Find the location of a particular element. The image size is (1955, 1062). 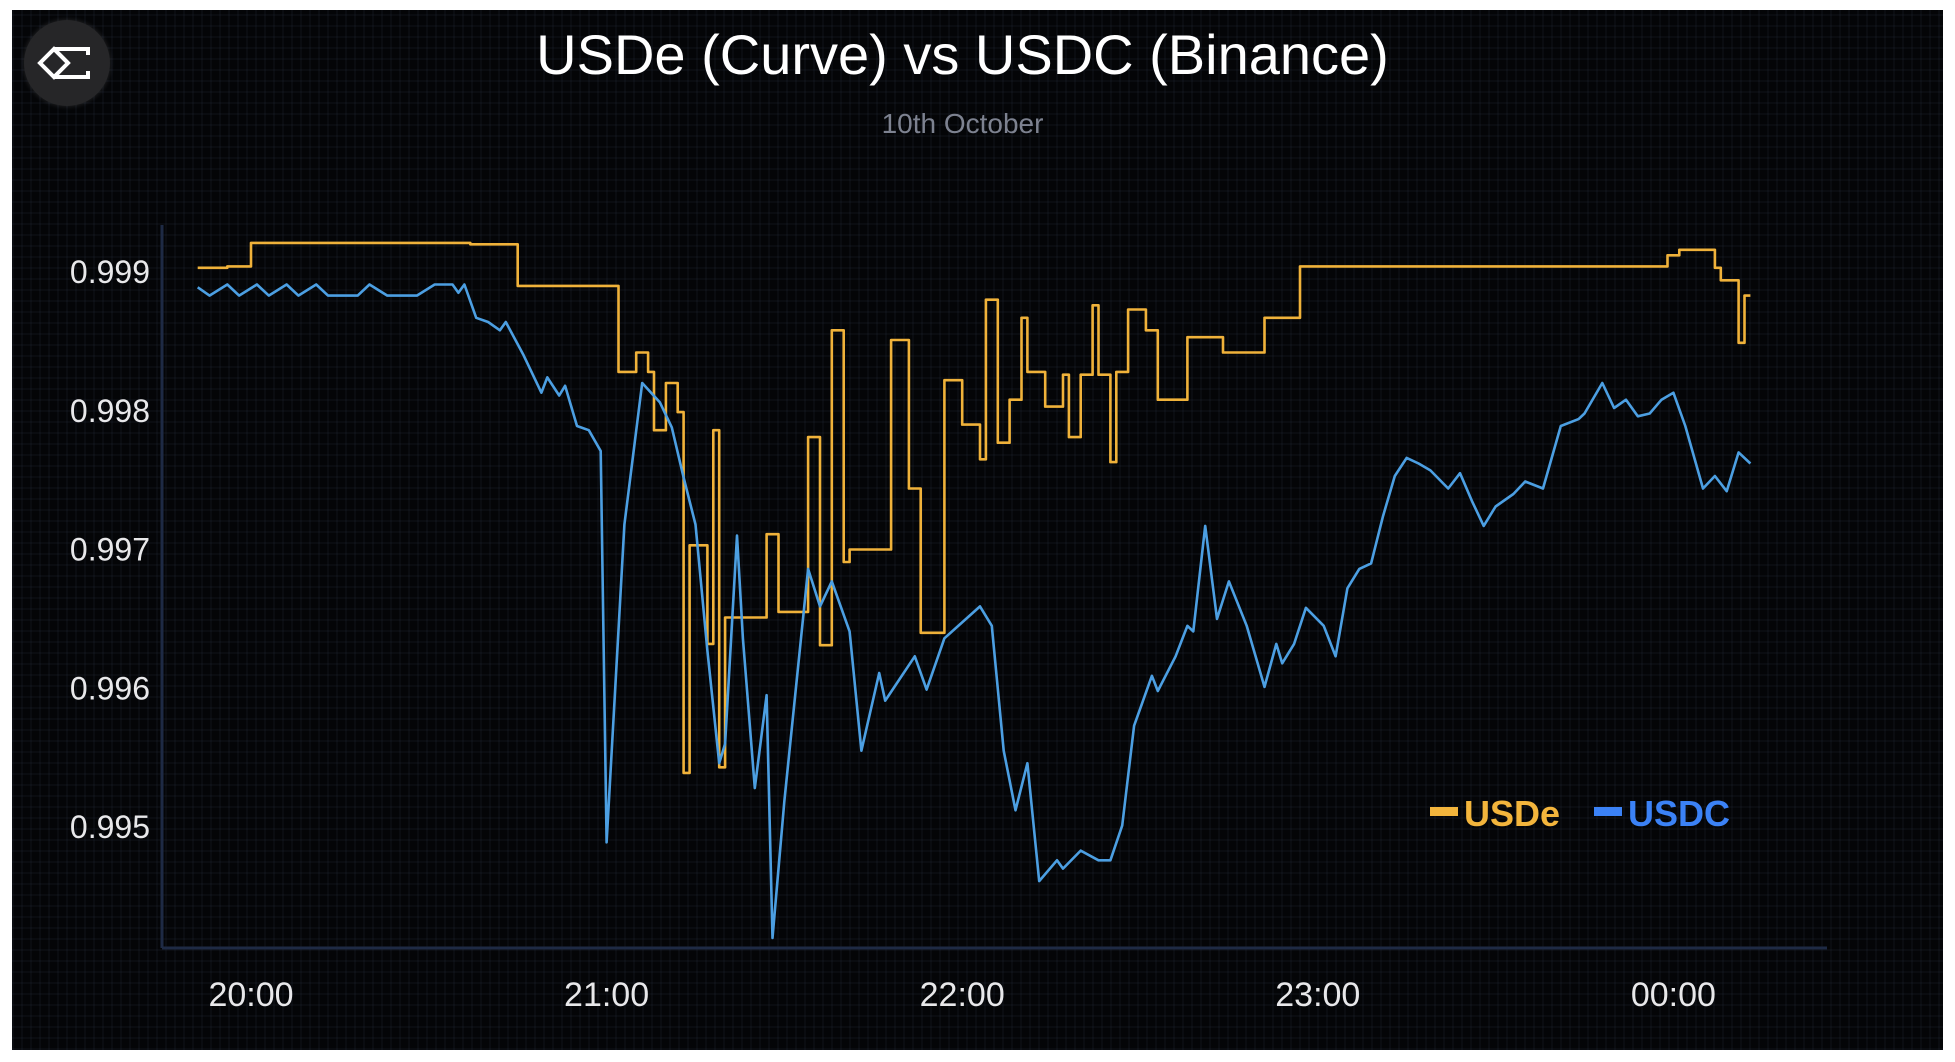

y-axis-labels: 0.999 0.998 0.997 0.996 0.995 is located at coordinates (110, 549).